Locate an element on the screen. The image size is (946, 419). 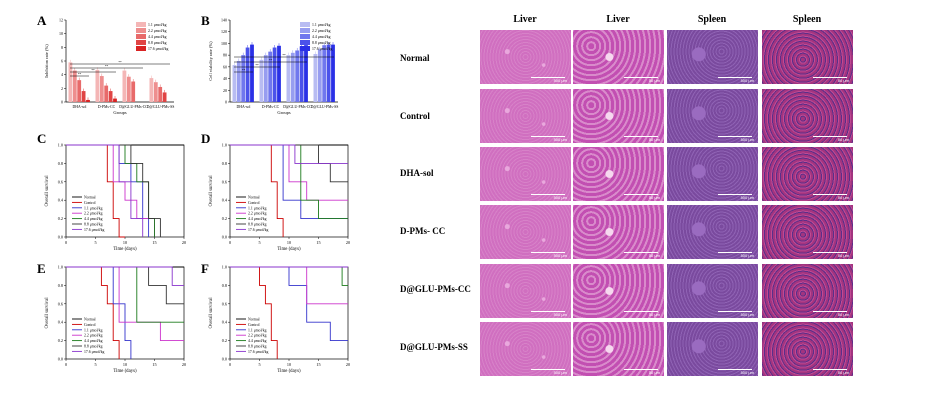
chart-e-y-tick-label: 0.2 is located at coordinates (60, 340).